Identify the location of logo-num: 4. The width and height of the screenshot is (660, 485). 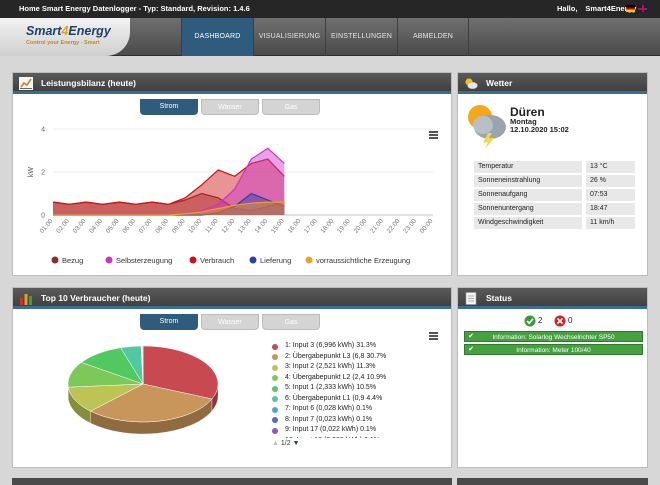
(65, 31).